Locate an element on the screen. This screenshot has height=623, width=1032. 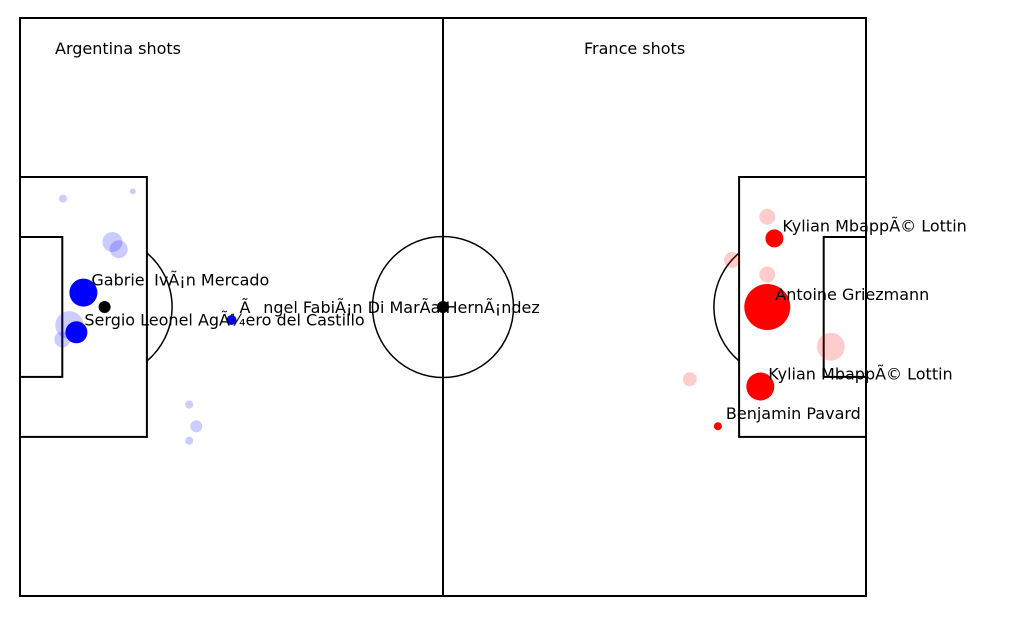
left-six-yard-box is located at coordinates (41, 307).